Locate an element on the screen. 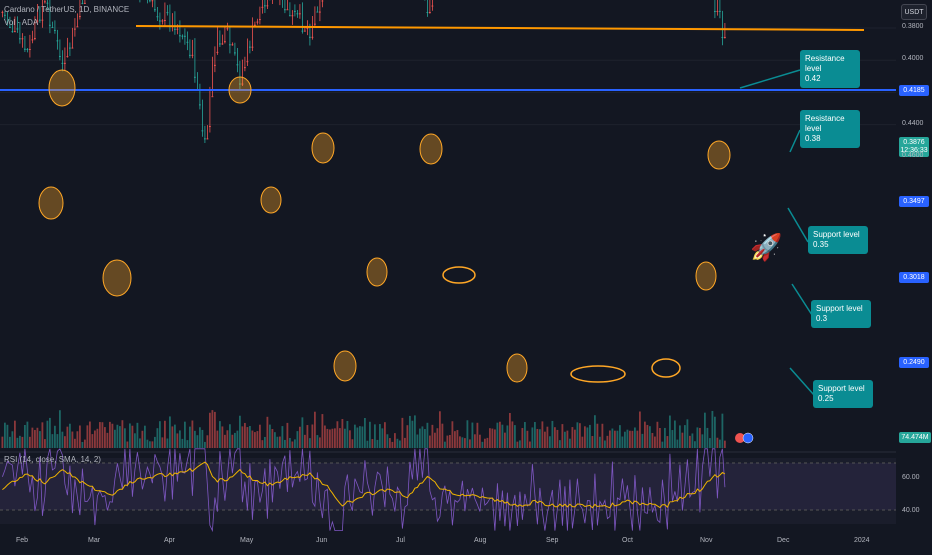 This screenshot has height=555, width=932. callout-support-035: Support level 0.35 is located at coordinates (838, 240).